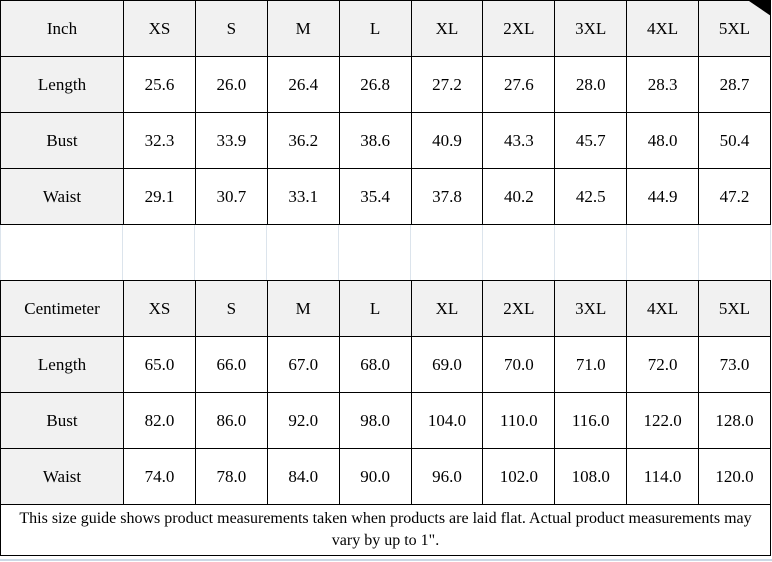 This screenshot has height=562, width=772. Describe the element at coordinates (662, 84) in the screenshot. I see `value-cell: 28.3` at that location.